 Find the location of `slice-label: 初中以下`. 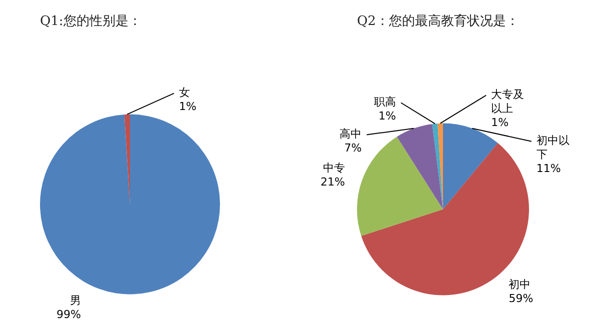

slice-label: 初中以下 is located at coordinates (553, 148).